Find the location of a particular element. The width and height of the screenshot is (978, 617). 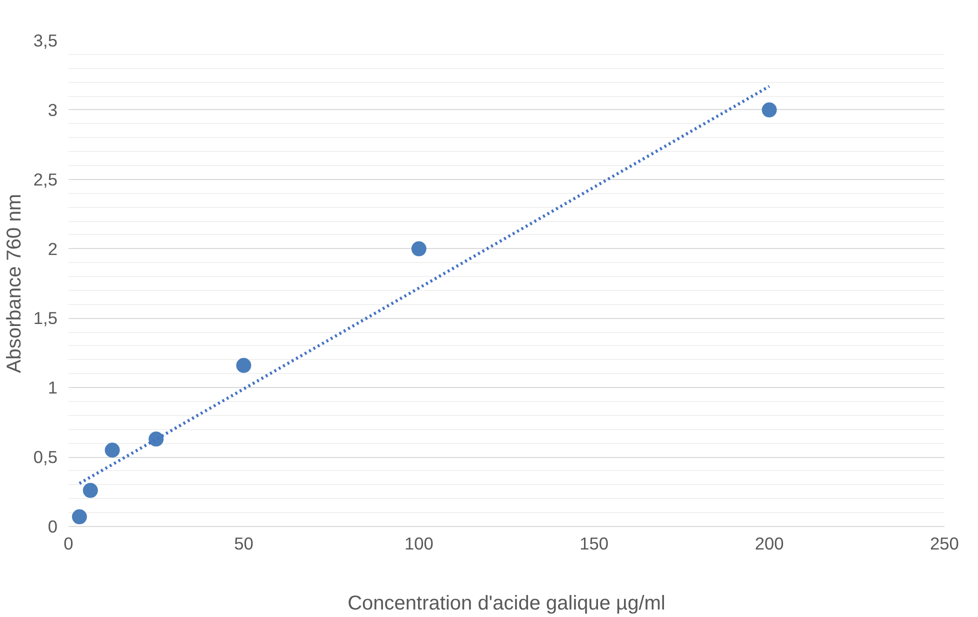

y-tick-label: 1,5 is located at coordinates (45, 318).